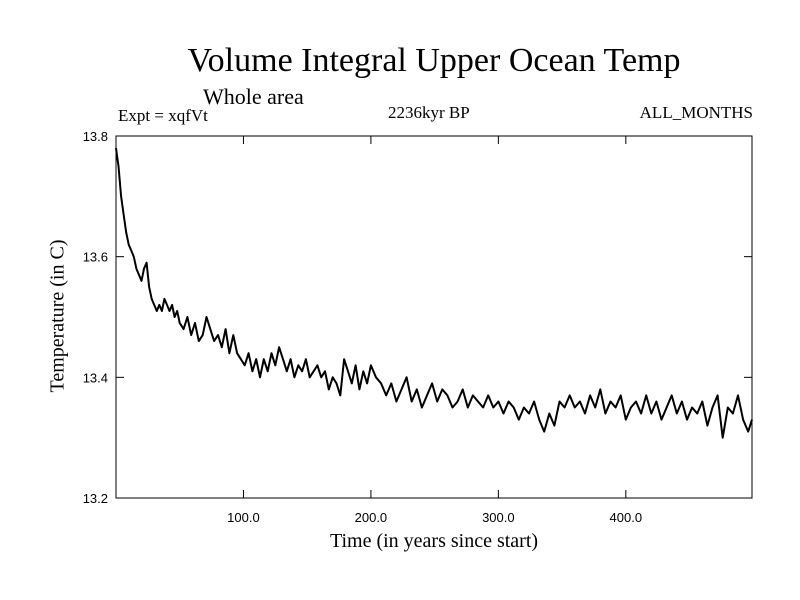 The height and width of the screenshot is (600, 800). Describe the element at coordinates (429, 112) in the screenshot. I see `period-label: 2236kyr BP` at that location.